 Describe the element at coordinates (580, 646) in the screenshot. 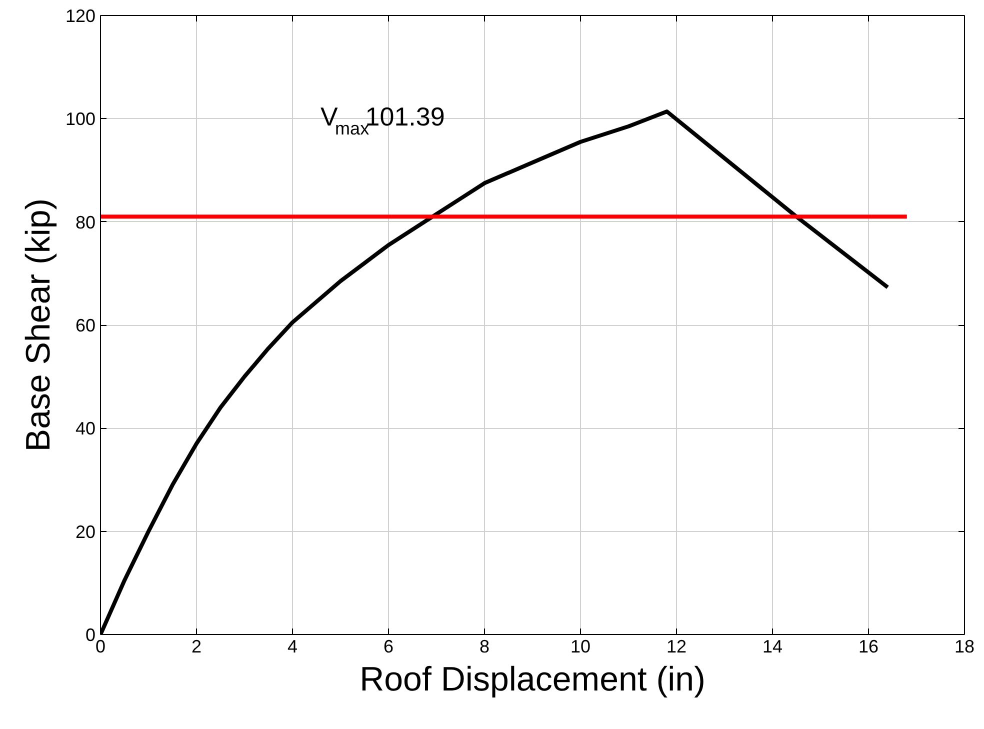

I see `x-tick-label: 10` at that location.